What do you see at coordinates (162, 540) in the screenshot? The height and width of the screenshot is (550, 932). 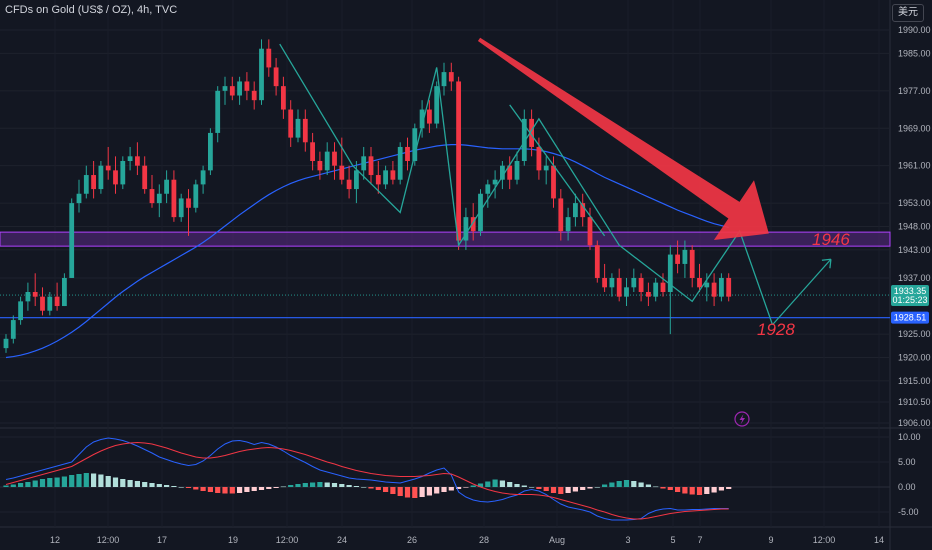 I see `time-tick-label: 17` at bounding box center [162, 540].